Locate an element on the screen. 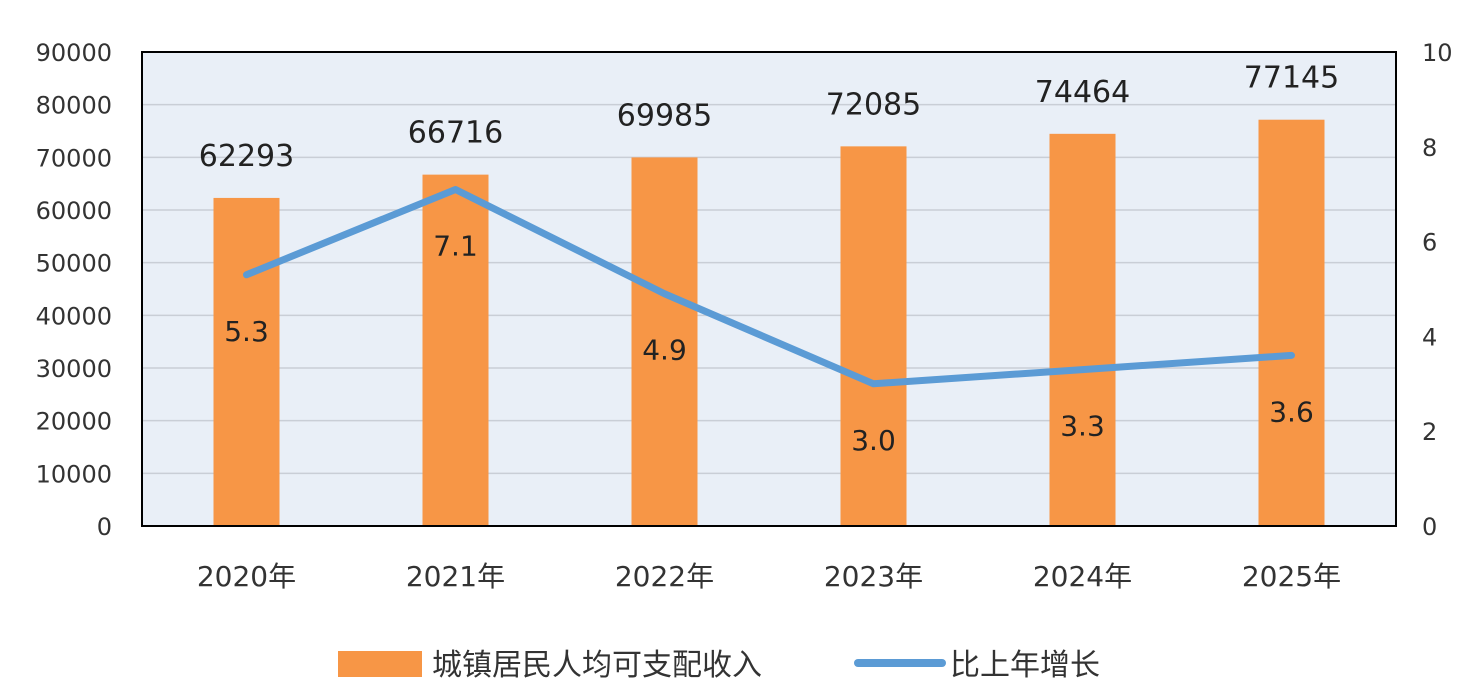  right-axis-tick-label: 4 is located at coordinates (1429, 337).